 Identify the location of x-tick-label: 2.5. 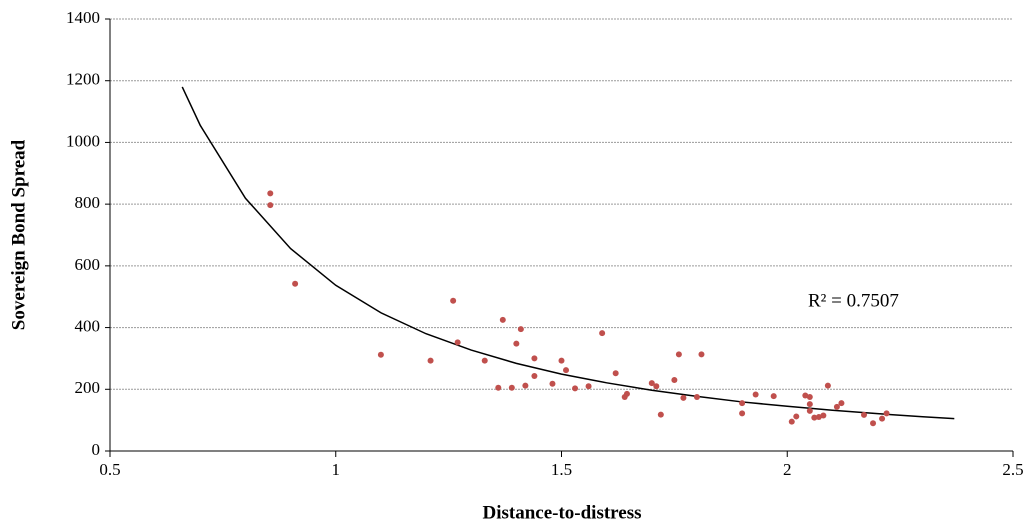
(1012, 469).